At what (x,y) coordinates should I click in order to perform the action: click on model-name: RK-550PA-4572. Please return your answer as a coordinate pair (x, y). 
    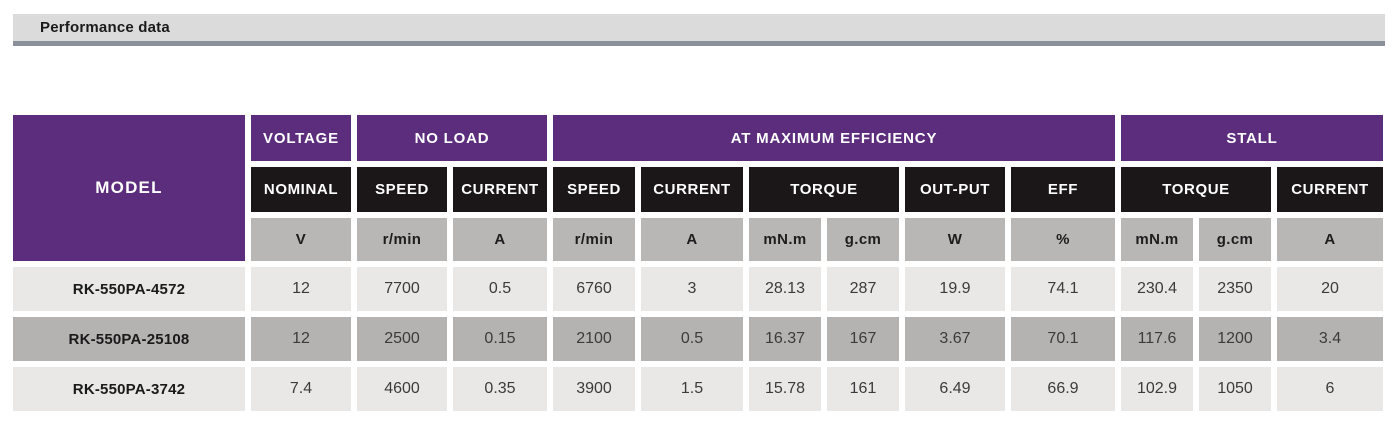
    Looking at the image, I should click on (129, 289).